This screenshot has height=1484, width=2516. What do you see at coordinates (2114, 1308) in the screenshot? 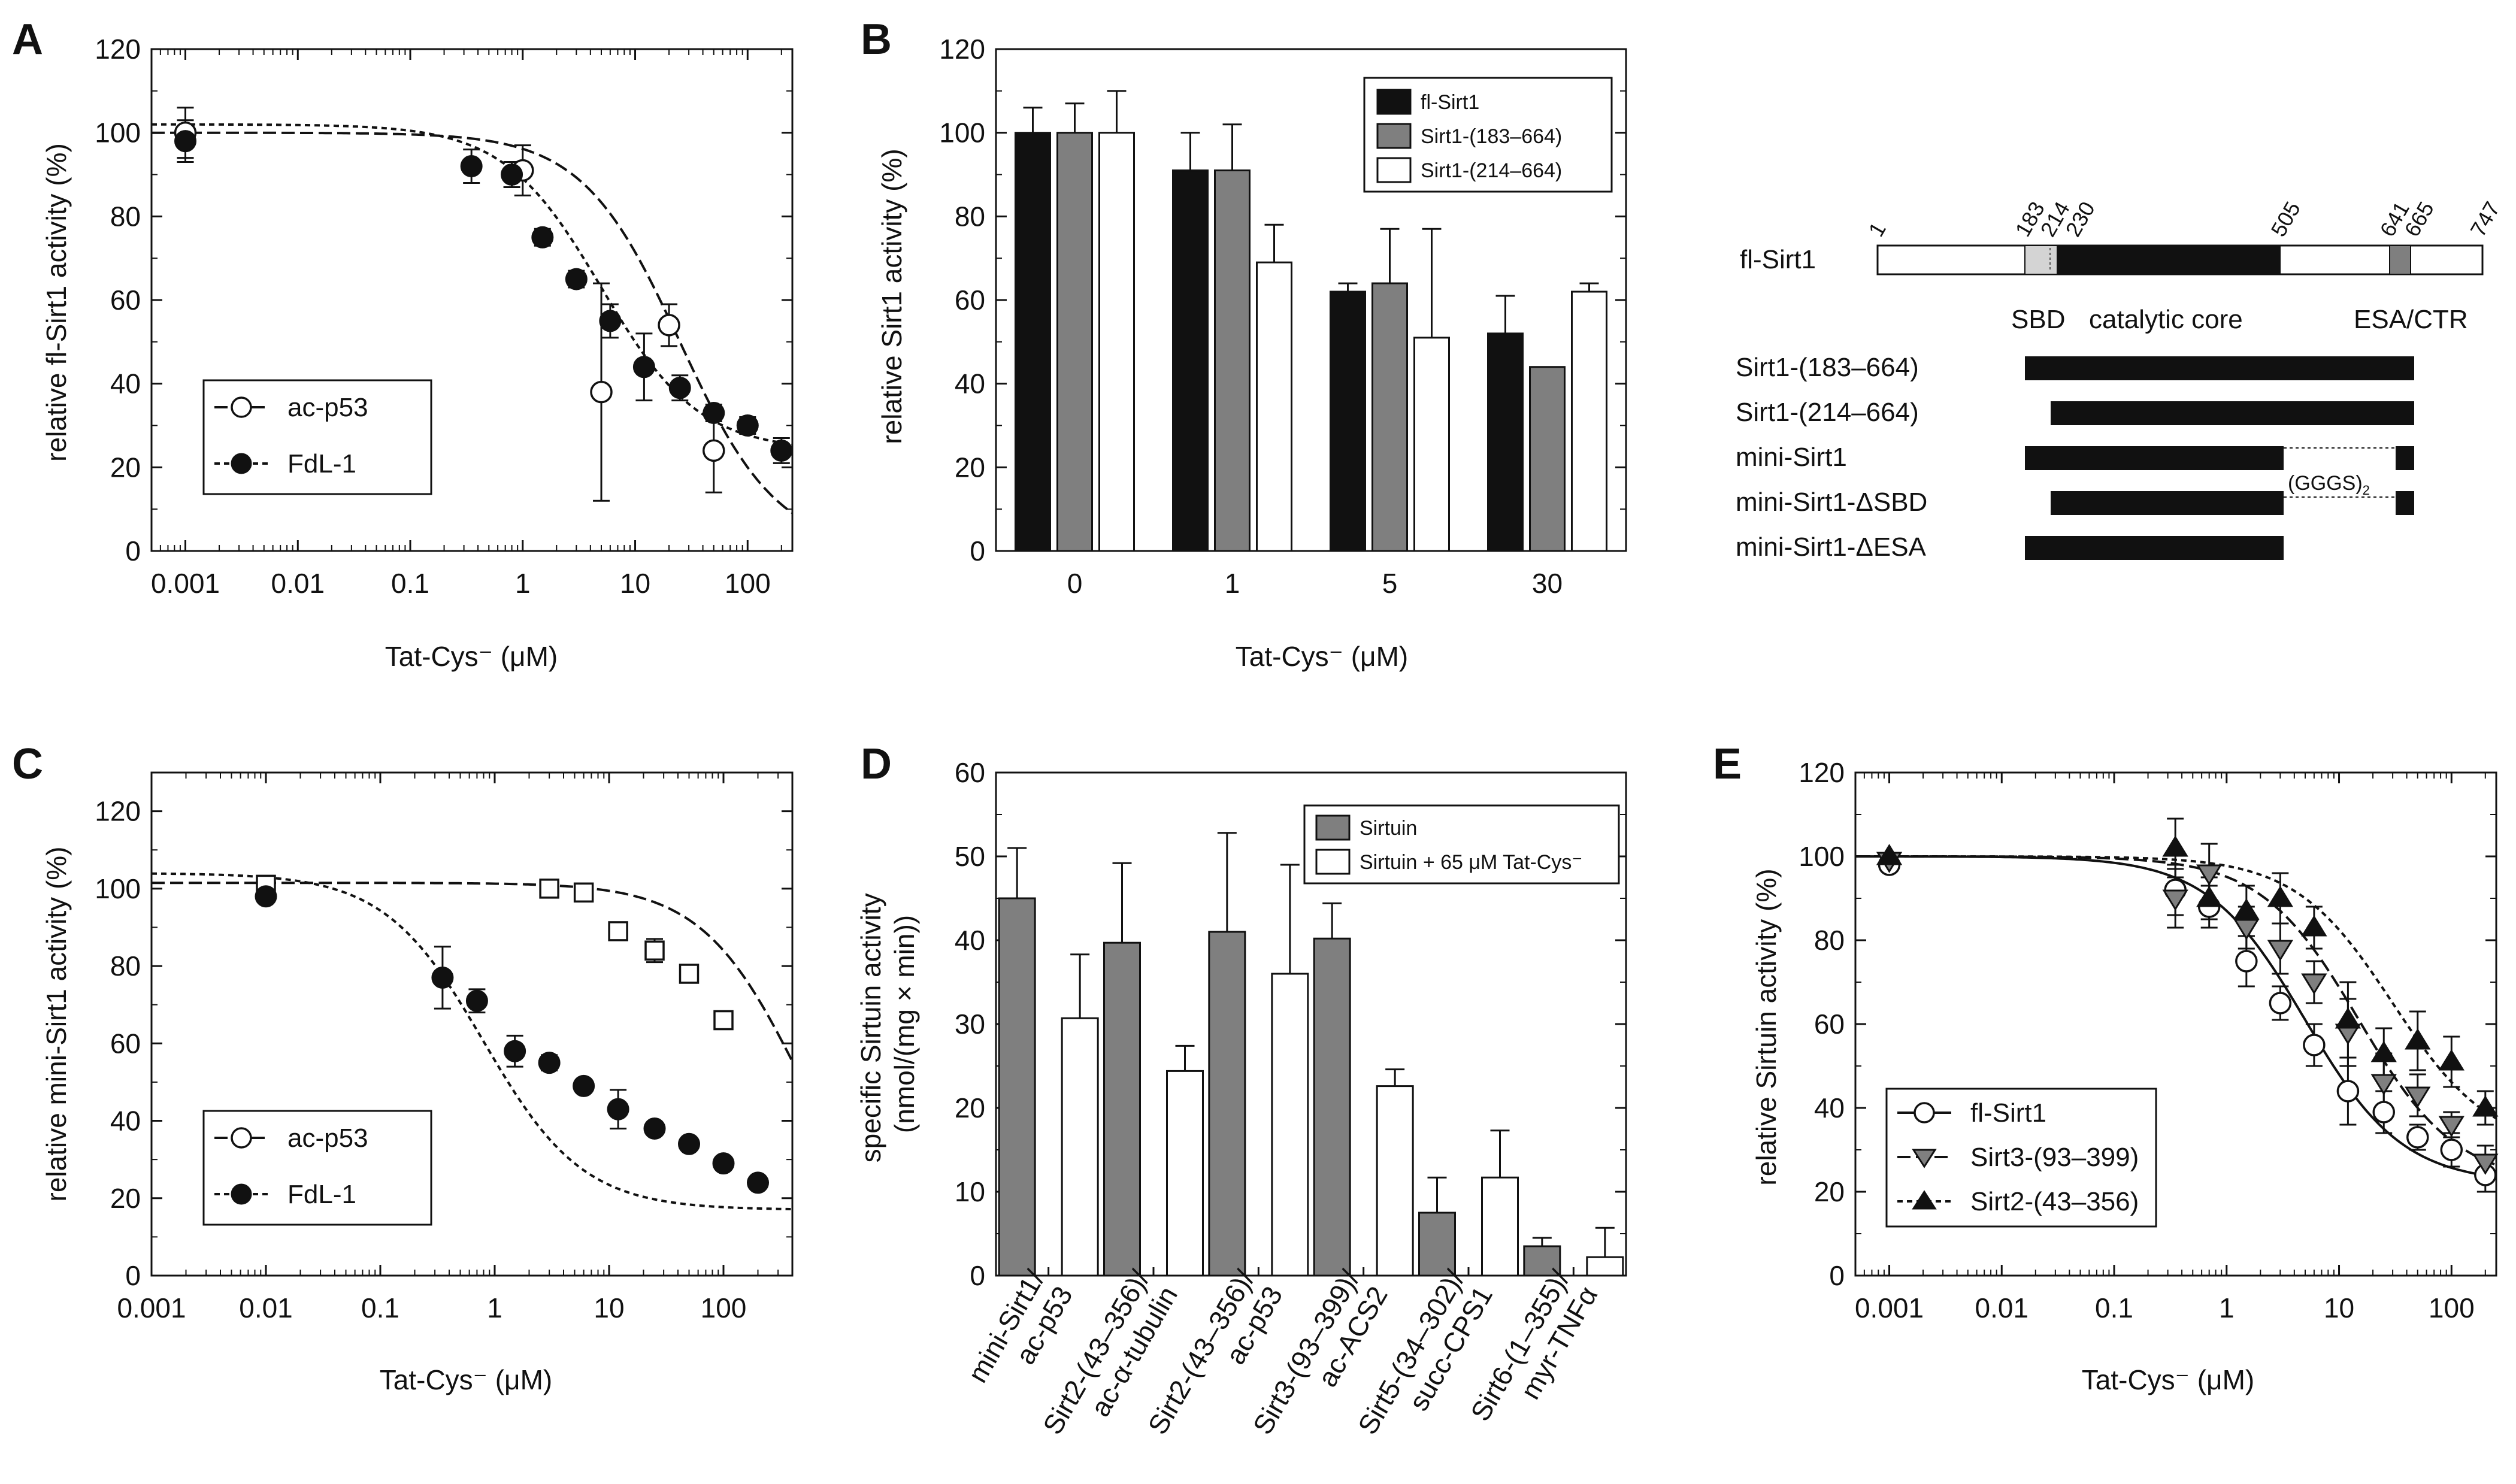
I see `panel-e-xtick-label: 0.1` at bounding box center [2114, 1308].